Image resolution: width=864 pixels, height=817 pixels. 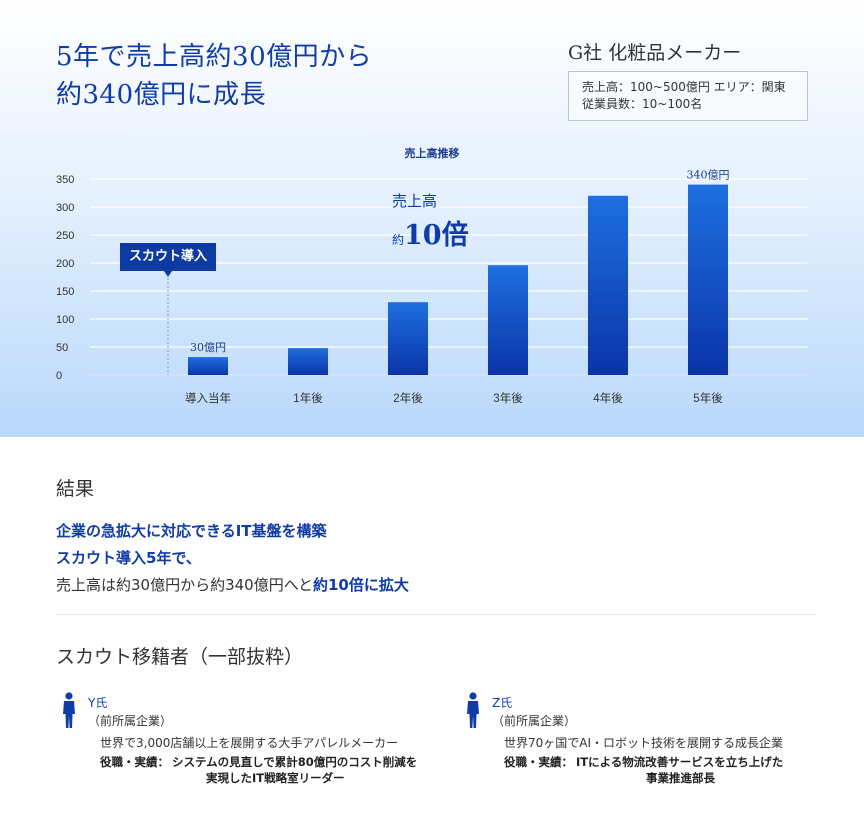 I want to click on person-prev-company: 世界で3,000店舗以上を展開する大手アパレルメーカー, so click(x=249, y=743).